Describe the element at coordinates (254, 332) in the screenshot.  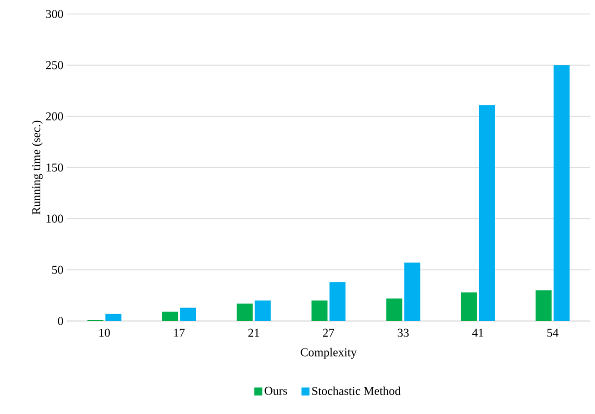
I see `x-tick-label: 21` at that location.